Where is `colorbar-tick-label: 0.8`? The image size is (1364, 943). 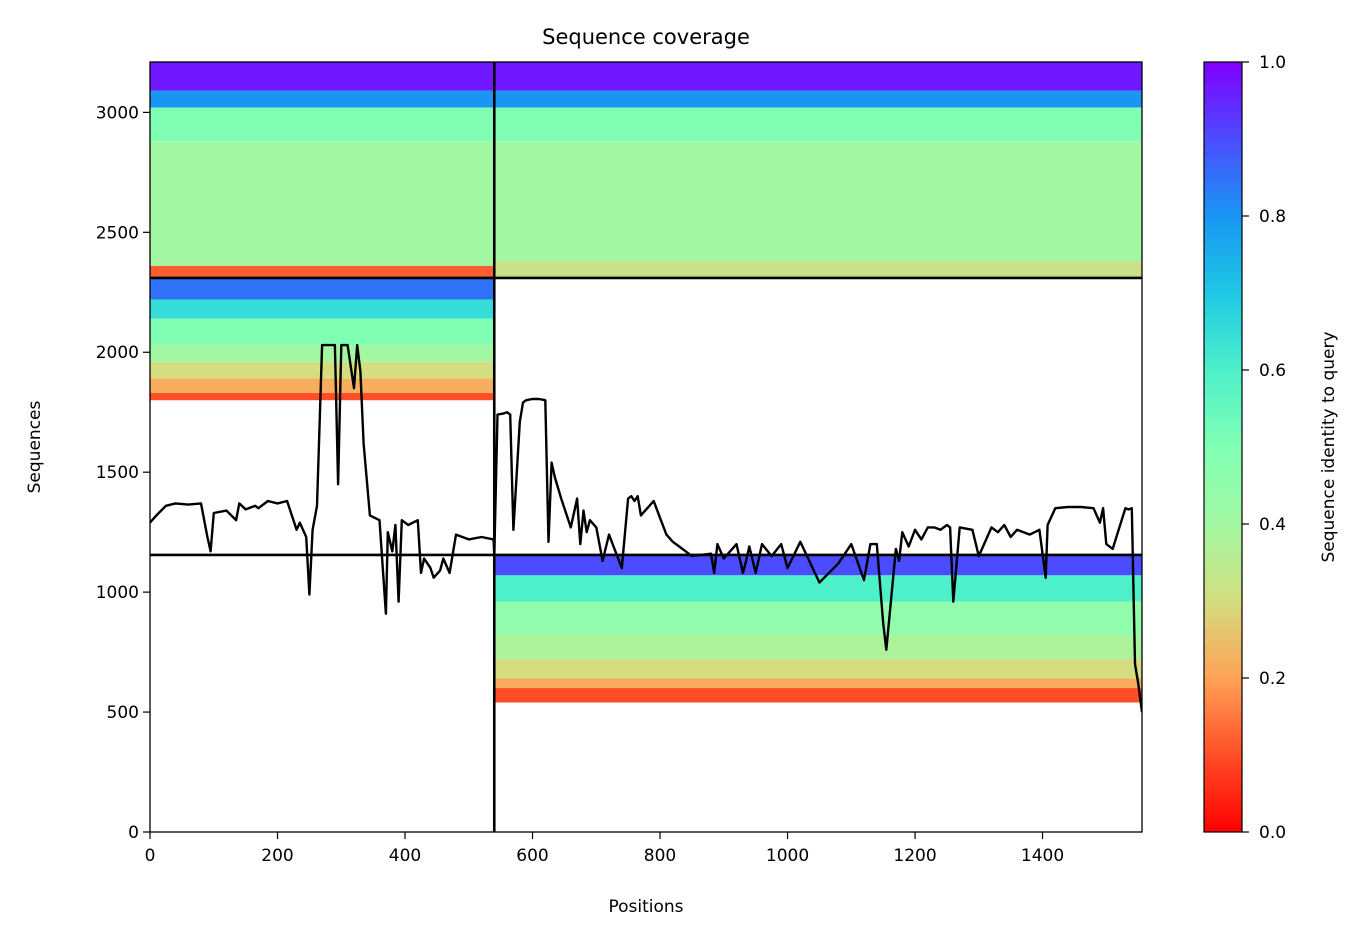 colorbar-tick-label: 0.8 is located at coordinates (1272, 217).